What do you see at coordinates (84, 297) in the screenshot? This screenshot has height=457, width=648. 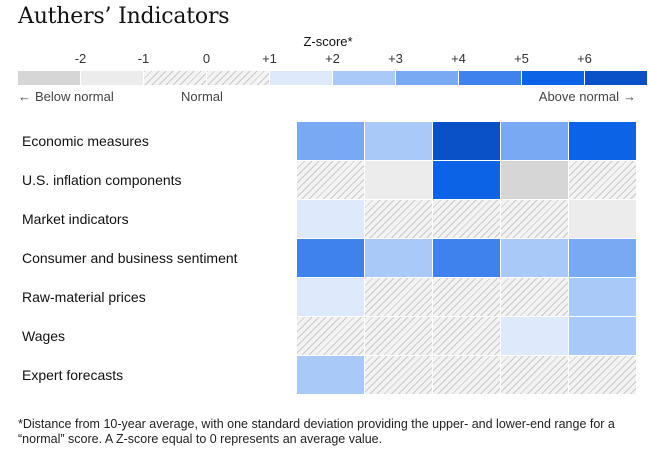 I see `row-label: Raw-material prices` at bounding box center [84, 297].